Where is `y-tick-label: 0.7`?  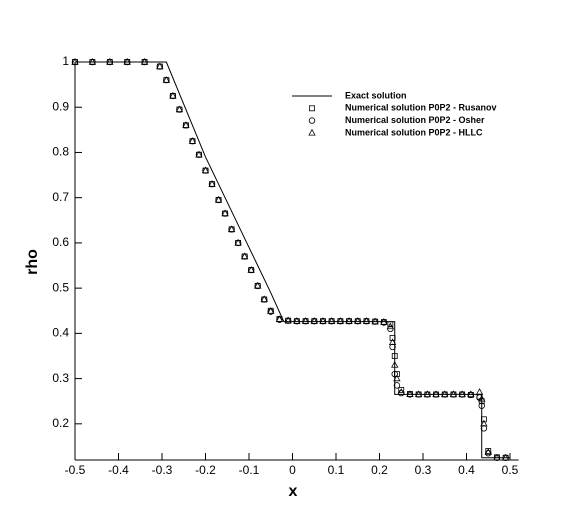
y-tick-label: 0.7 is located at coordinates (60, 197).